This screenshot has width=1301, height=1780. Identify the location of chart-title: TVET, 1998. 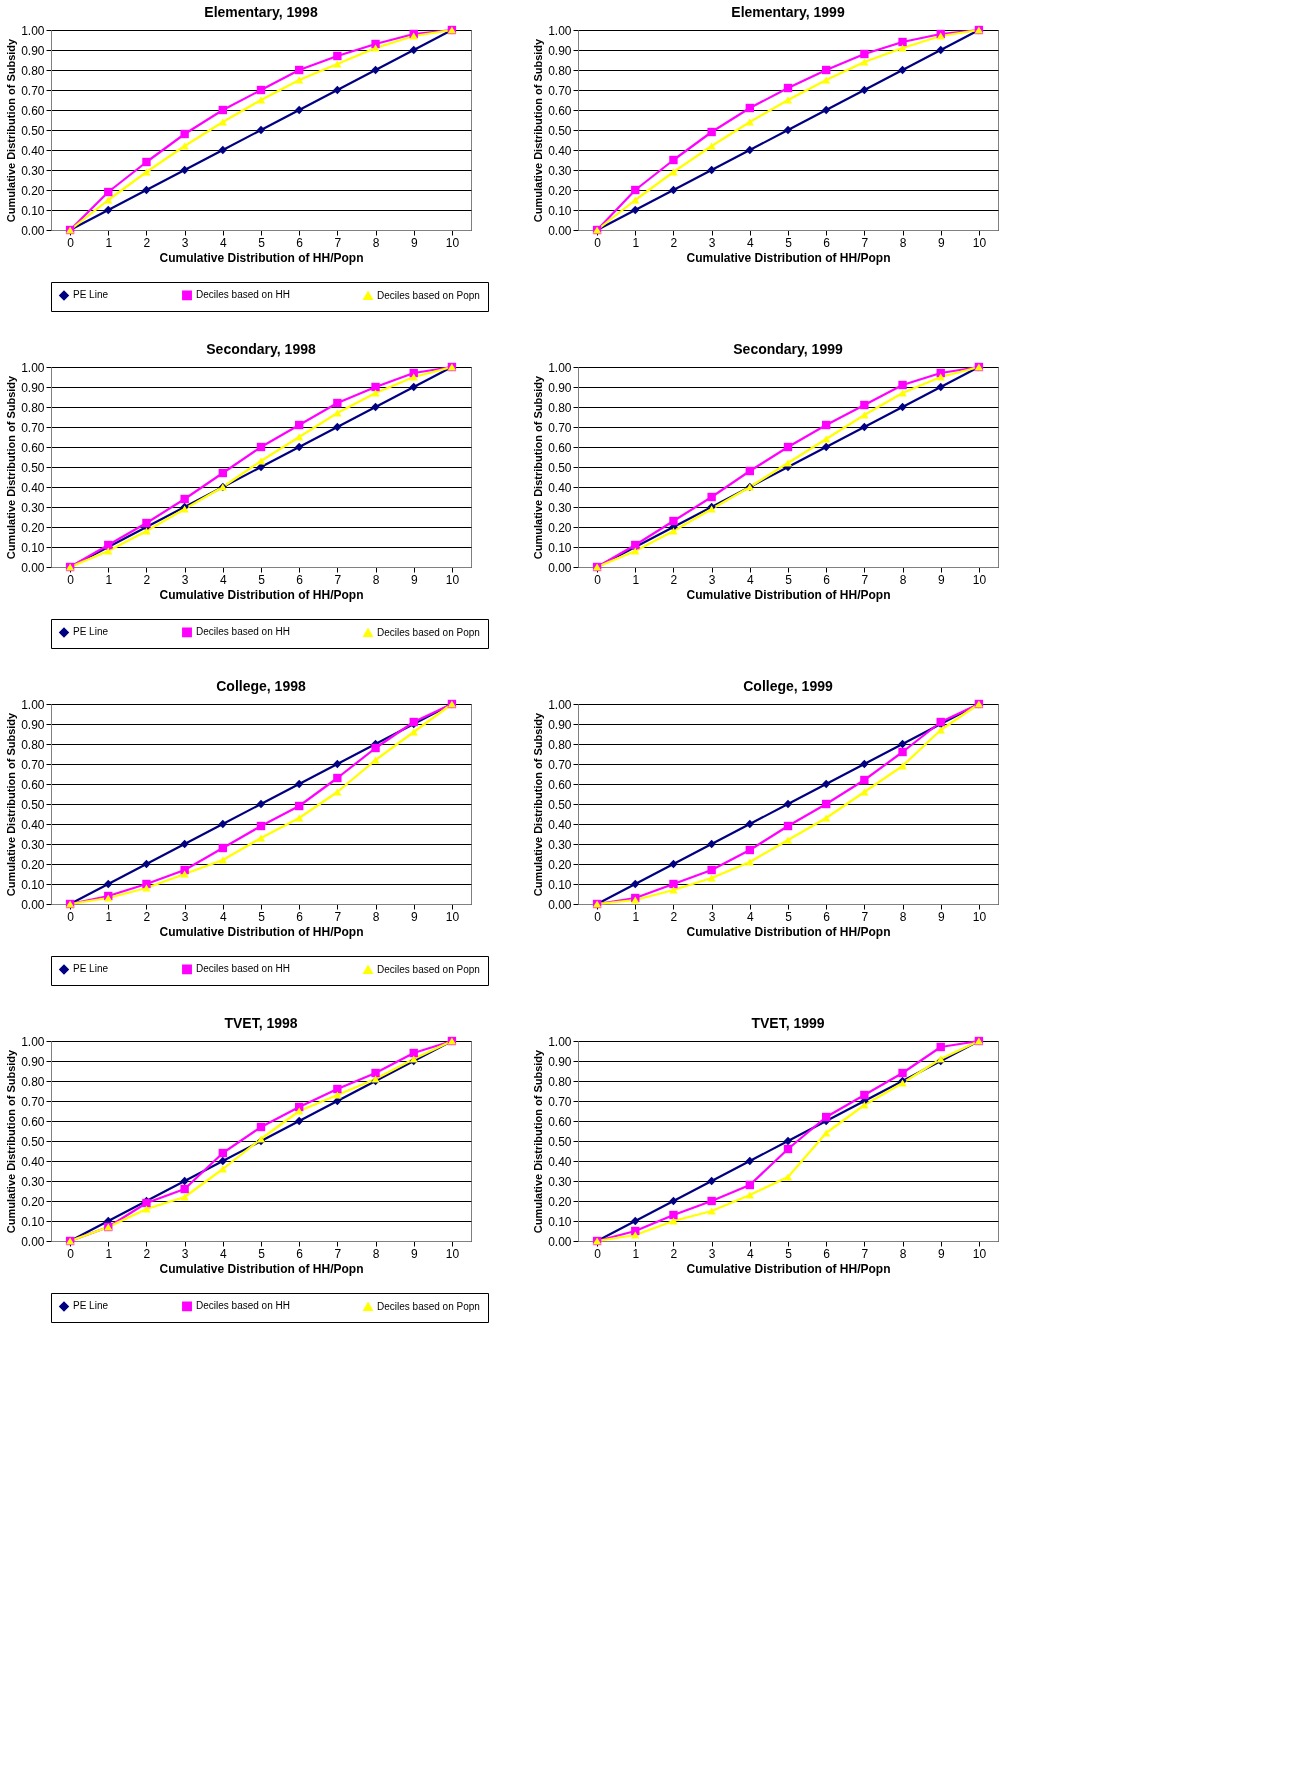
(261, 1023).